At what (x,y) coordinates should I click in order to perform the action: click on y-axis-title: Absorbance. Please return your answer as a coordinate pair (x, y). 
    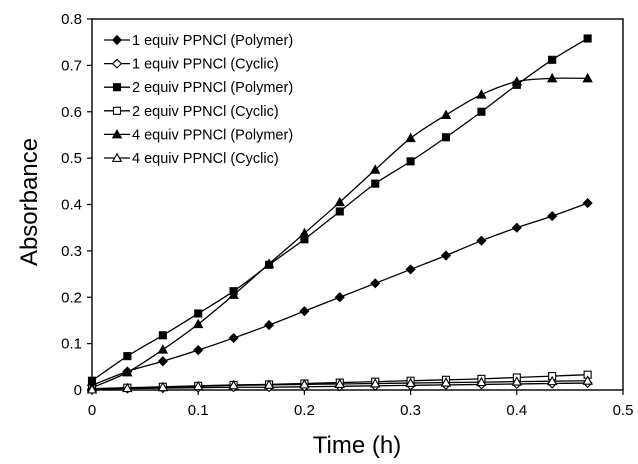
    Looking at the image, I should click on (29, 202).